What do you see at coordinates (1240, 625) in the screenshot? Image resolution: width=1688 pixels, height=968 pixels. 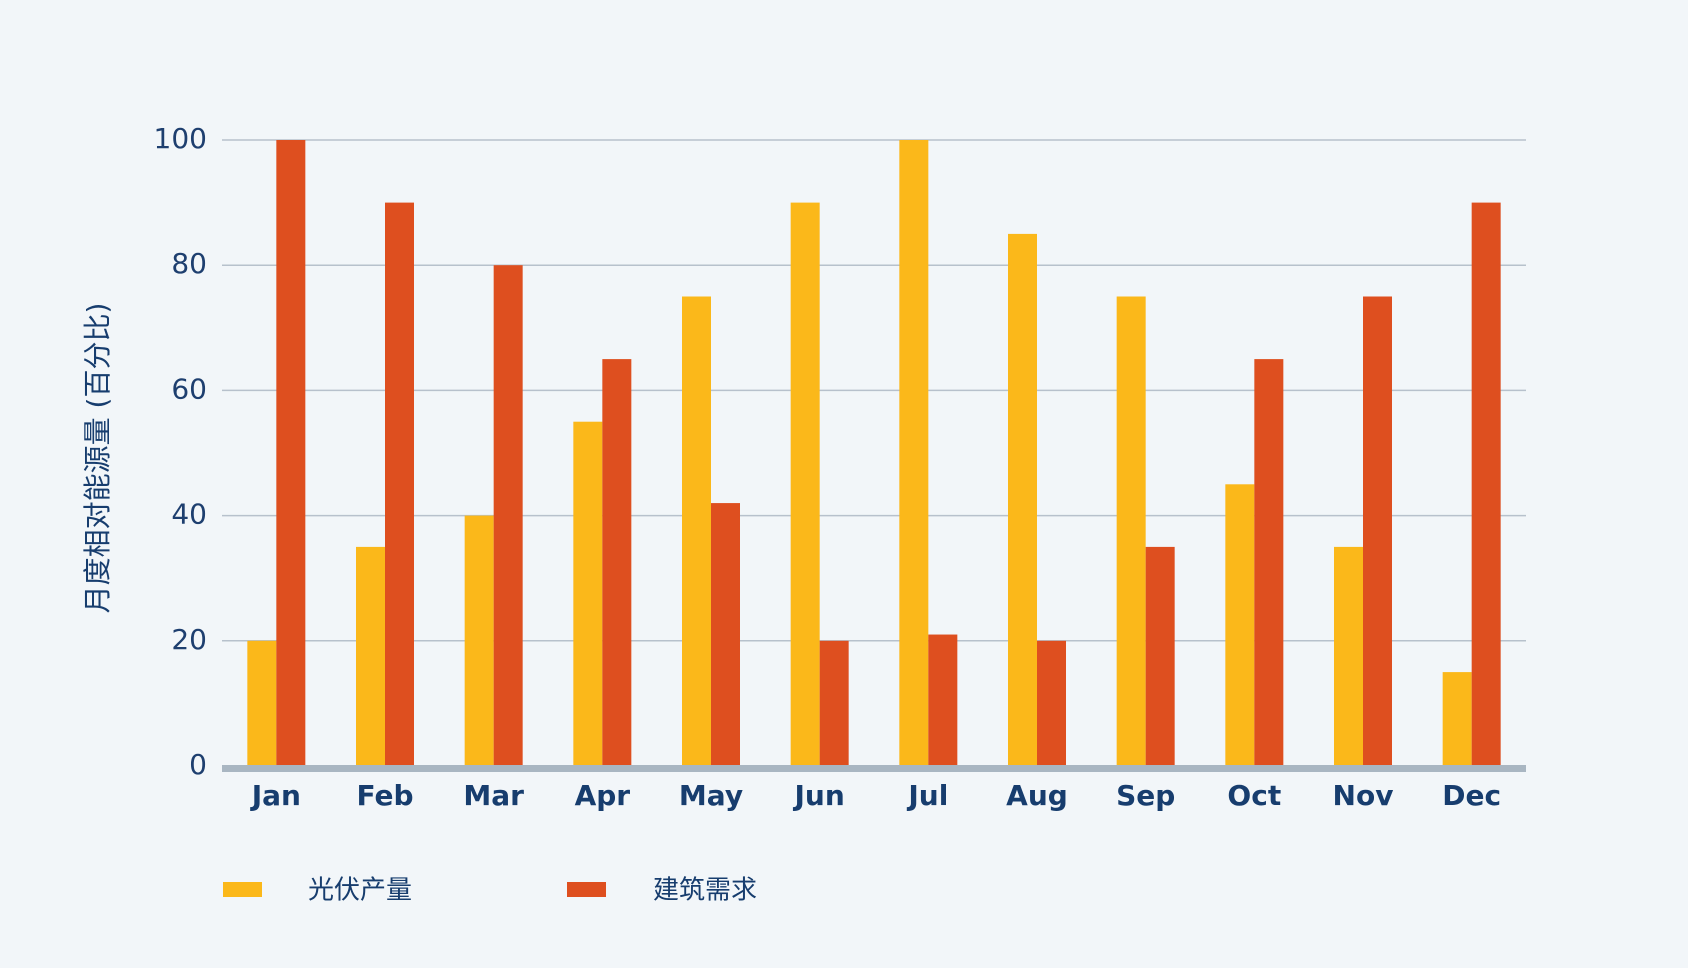 I see `bar-pv-output-oct` at bounding box center [1240, 625].